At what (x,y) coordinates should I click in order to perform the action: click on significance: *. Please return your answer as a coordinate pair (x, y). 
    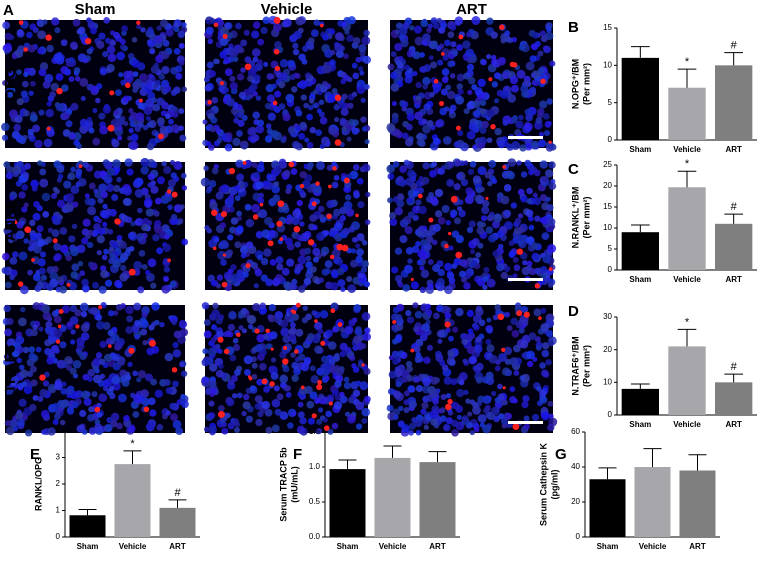
    Looking at the image, I should click on (687, 322).